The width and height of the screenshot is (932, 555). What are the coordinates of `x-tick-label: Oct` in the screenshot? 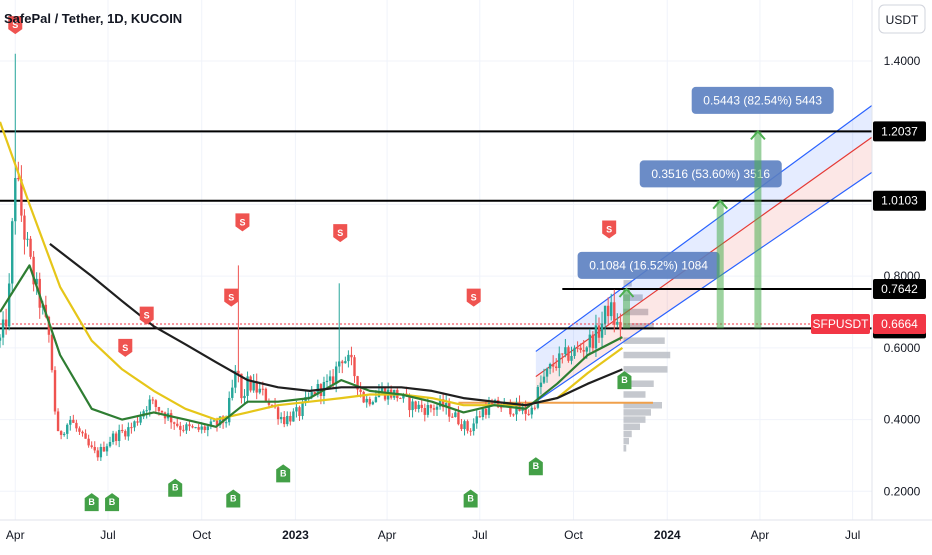 It's located at (573, 535).